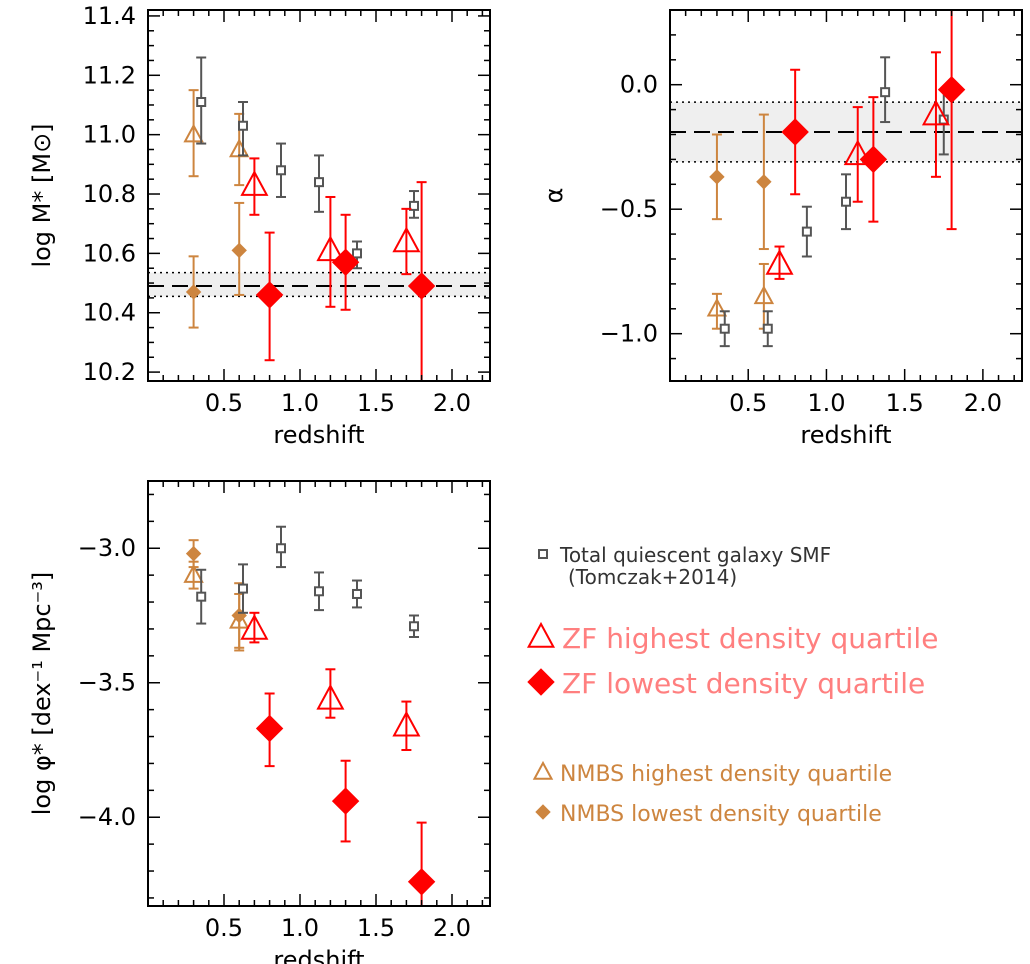 This screenshot has width=1030, height=964. Describe the element at coordinates (109, 313) in the screenshot. I see `y-tick-label: 10.4` at that location.